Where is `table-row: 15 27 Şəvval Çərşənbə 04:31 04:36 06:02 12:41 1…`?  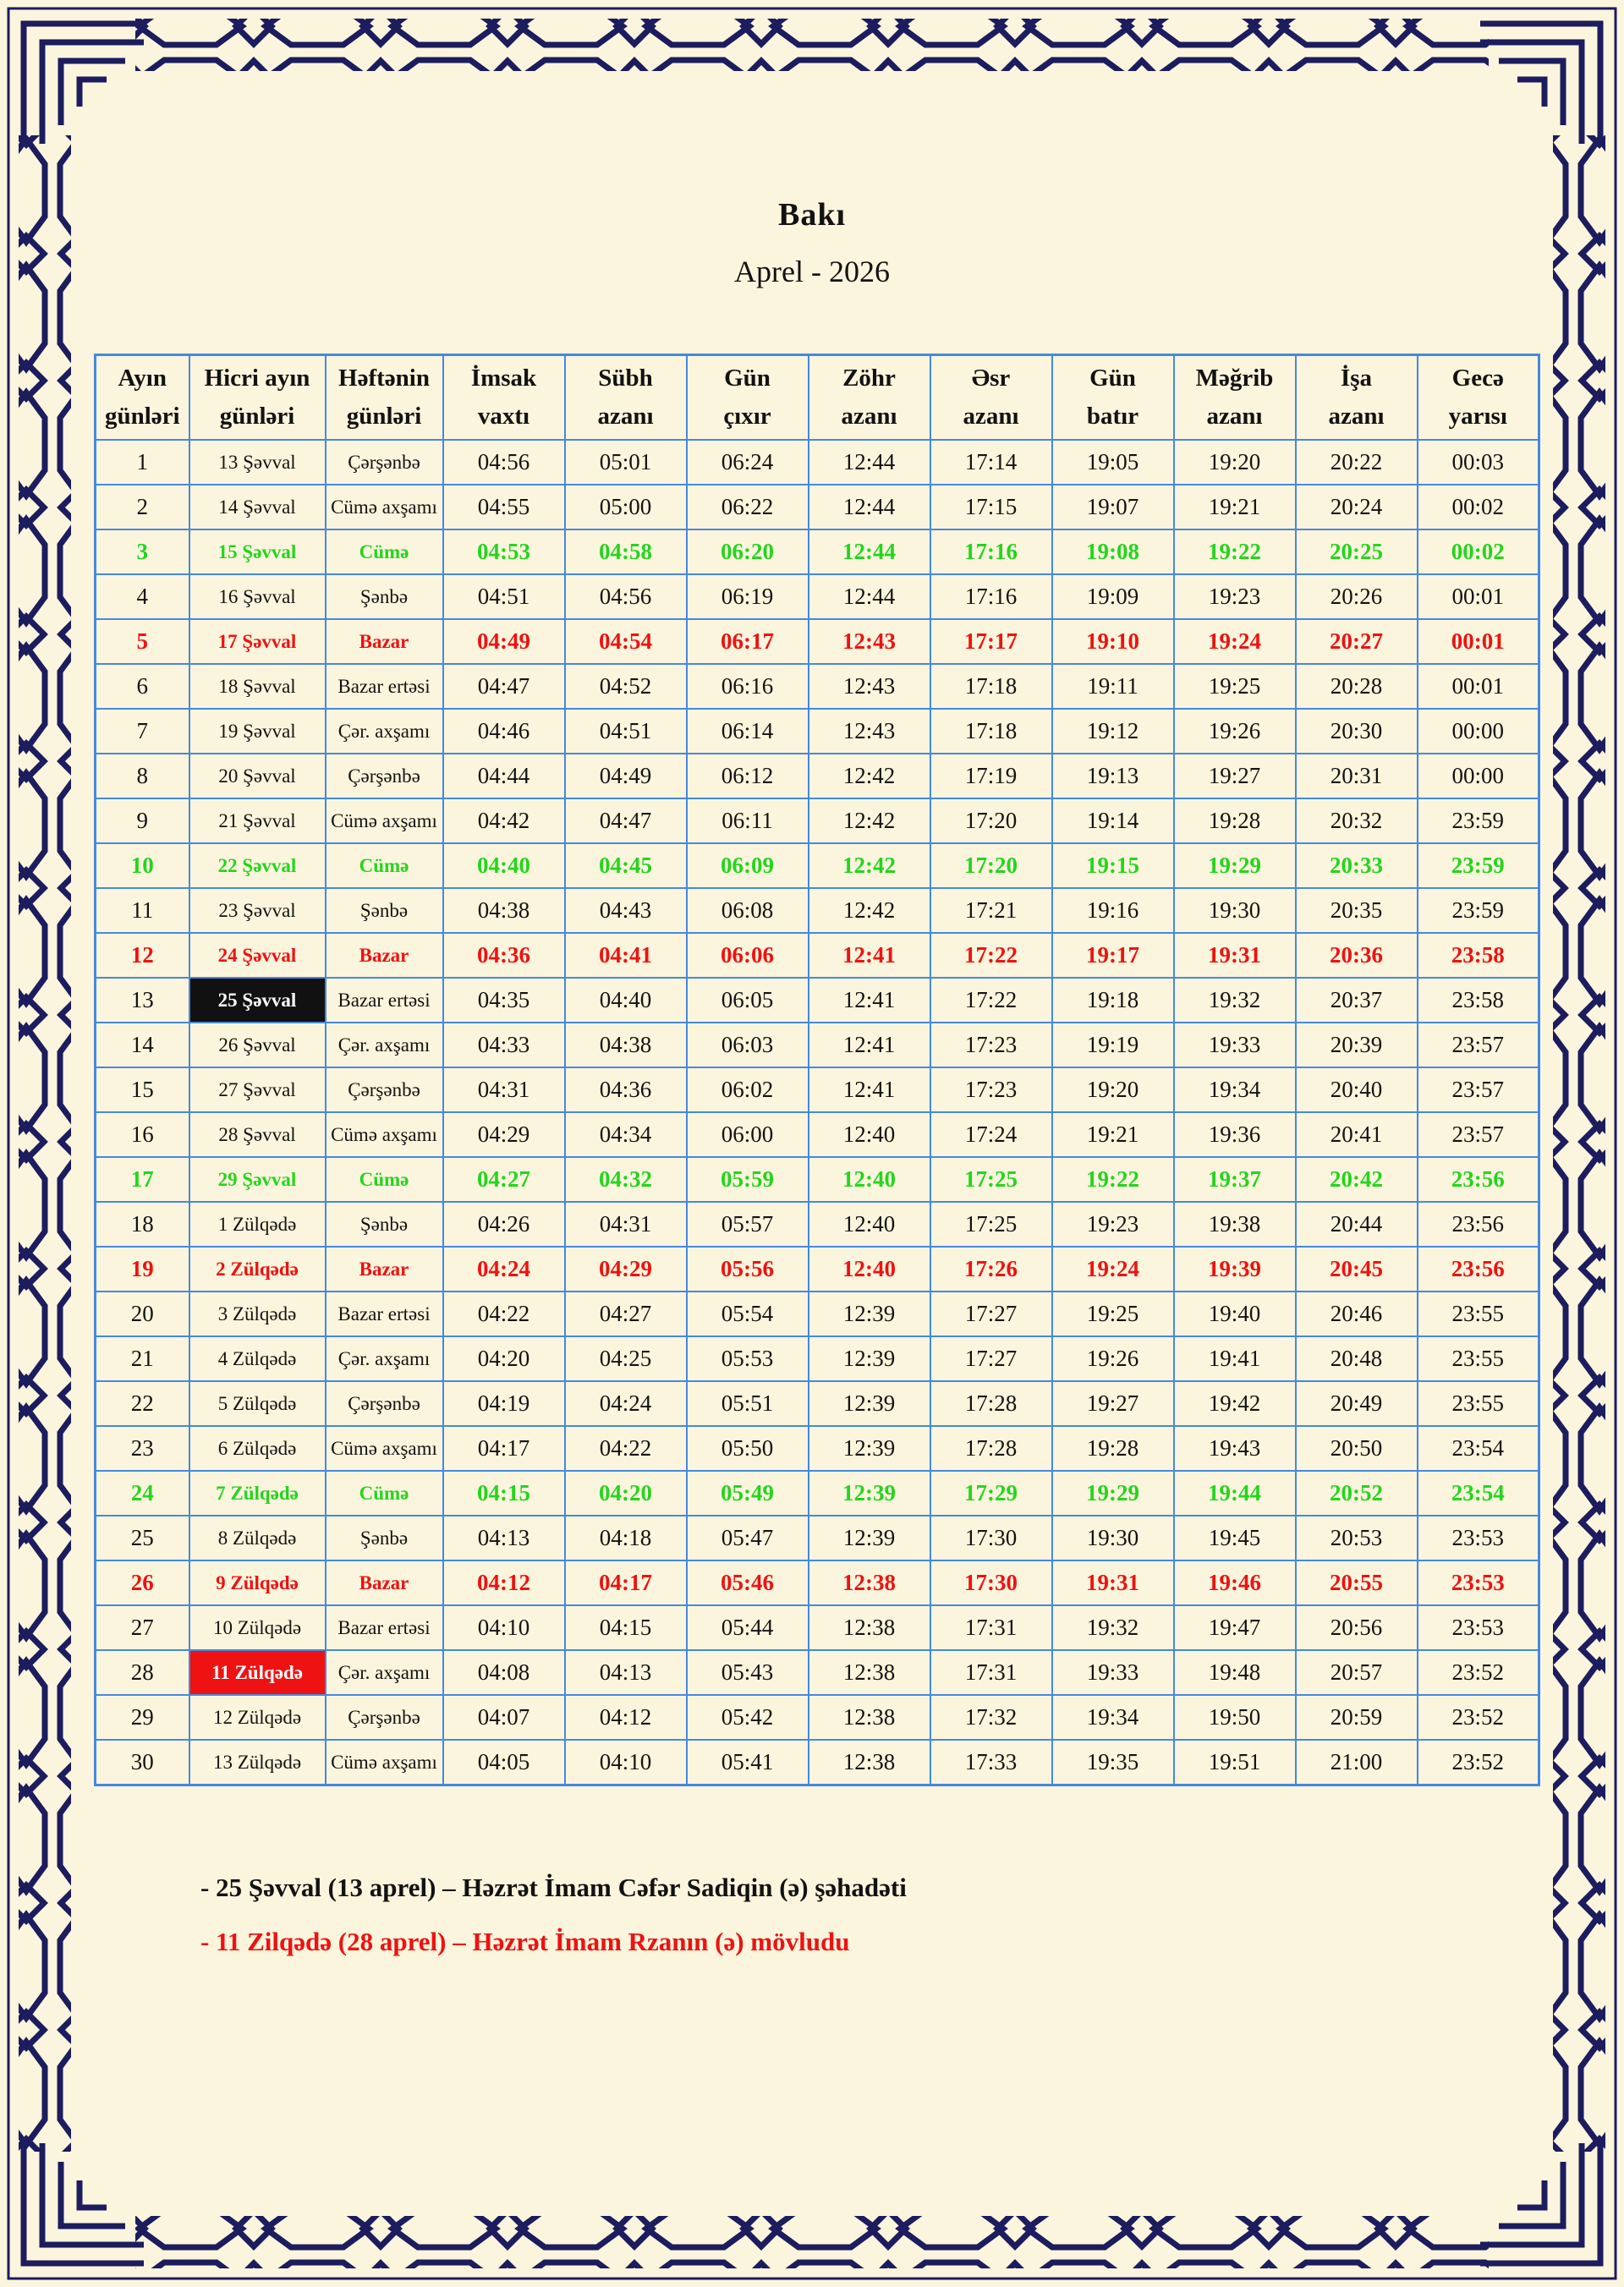
table-row: 15 27 Şəvval Çərşənbə 04:31 04:36 06:02 12:41 1… is located at coordinates (817, 1090).